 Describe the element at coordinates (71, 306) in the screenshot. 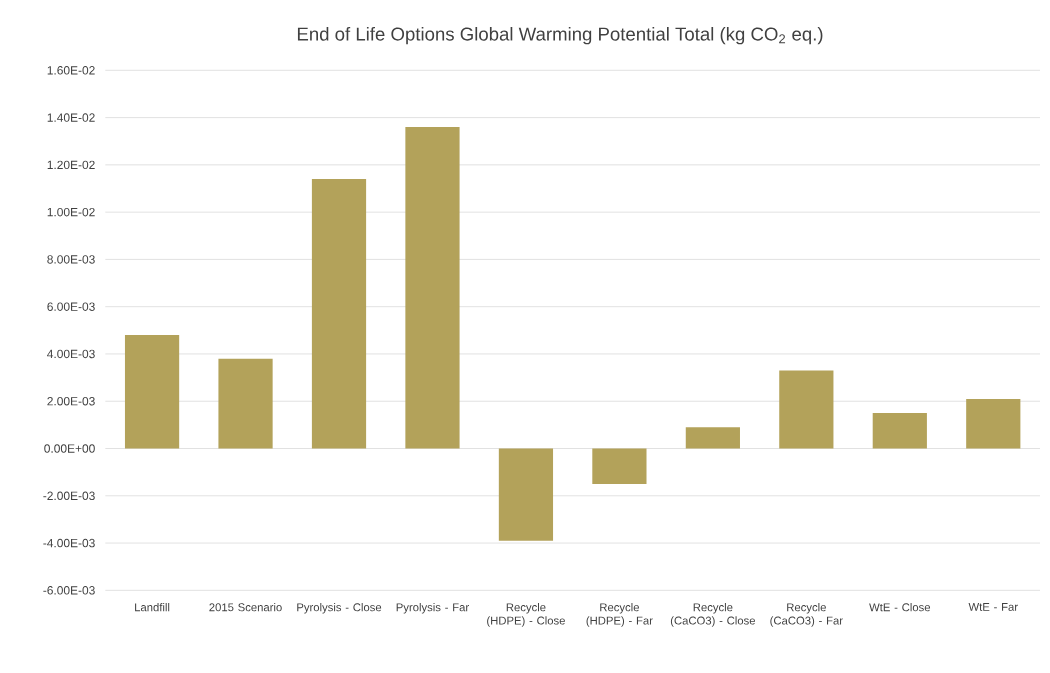

I see `y-tick-label: 6.00E-03` at that location.